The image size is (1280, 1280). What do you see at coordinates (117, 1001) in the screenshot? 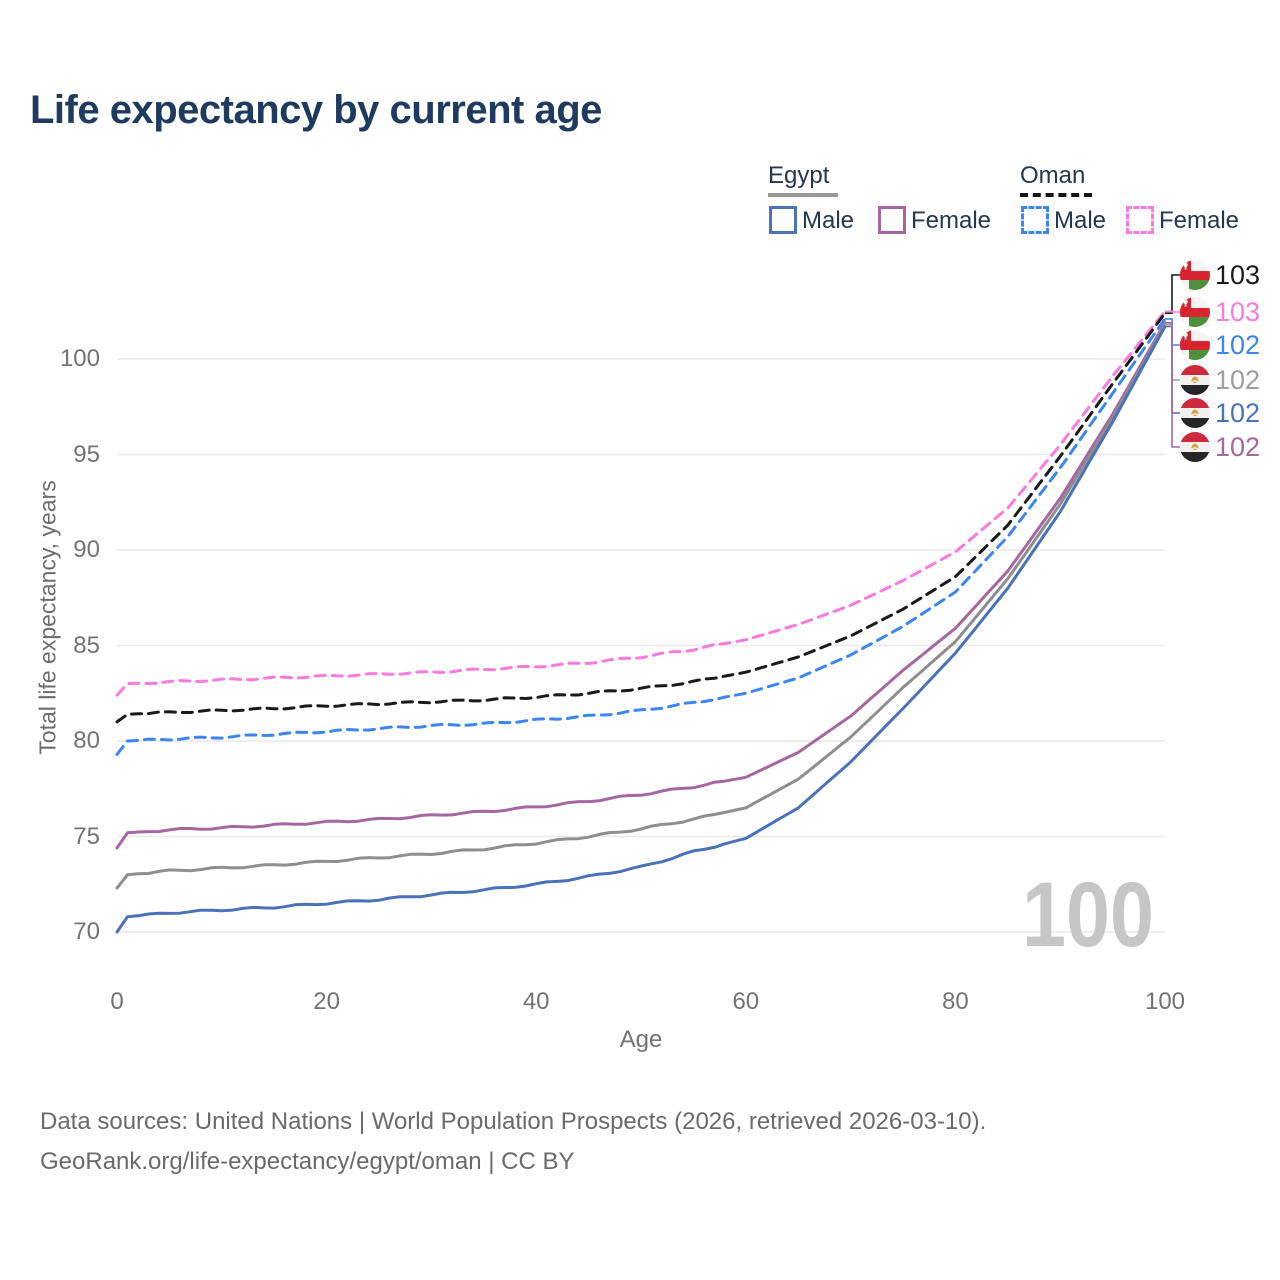
I see `x-tick-label: 0` at bounding box center [117, 1001].